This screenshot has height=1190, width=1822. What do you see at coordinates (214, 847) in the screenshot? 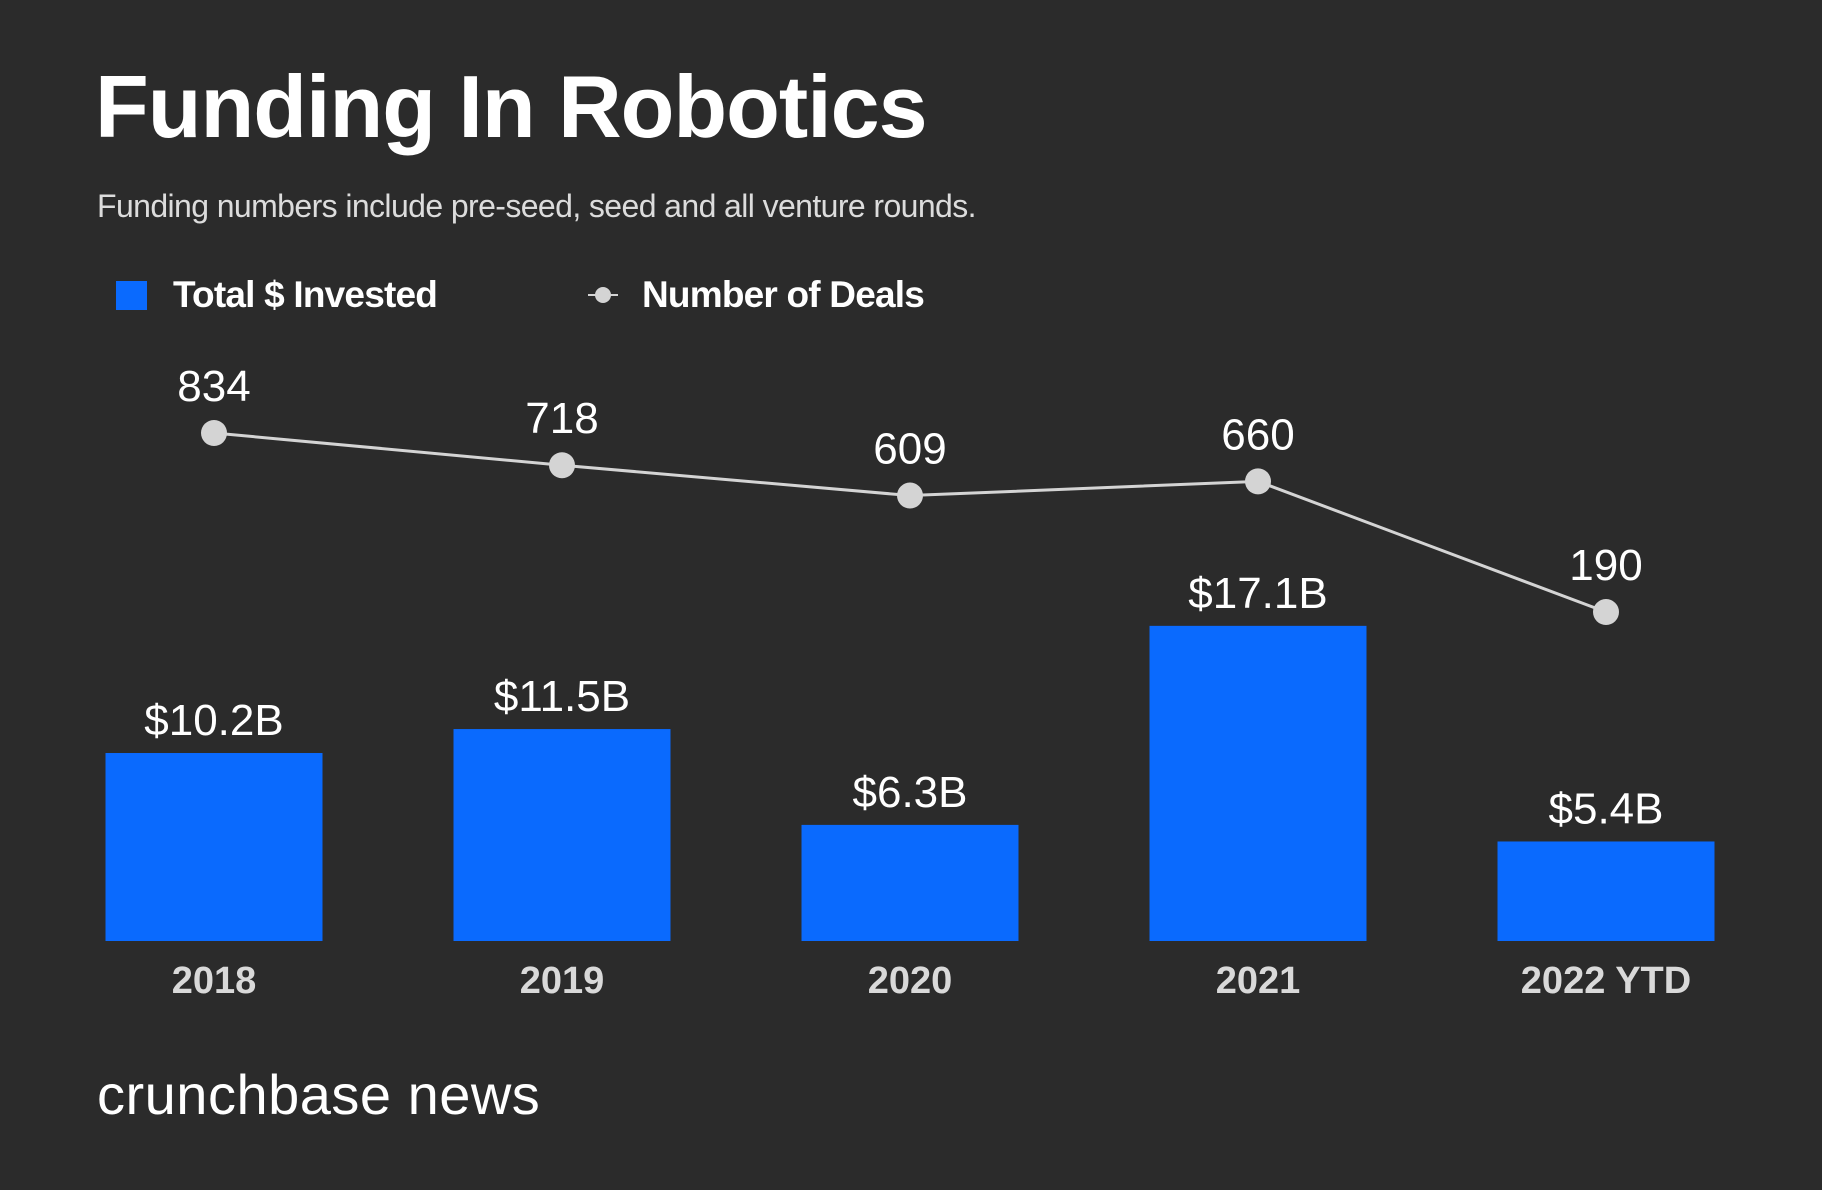
I see `bar-2018` at bounding box center [214, 847].